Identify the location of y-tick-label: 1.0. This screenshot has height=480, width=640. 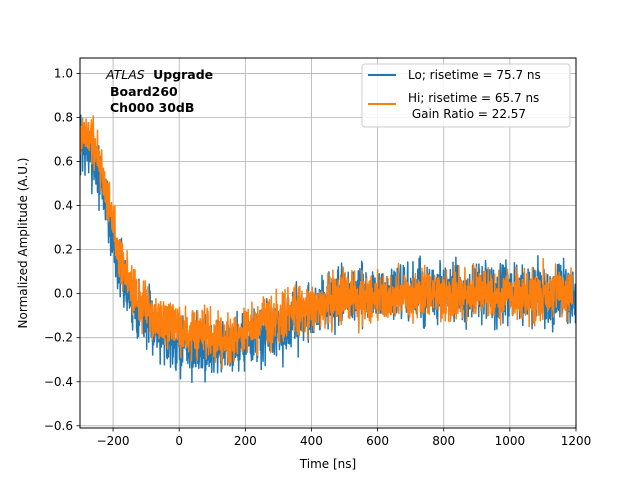
(63, 73).